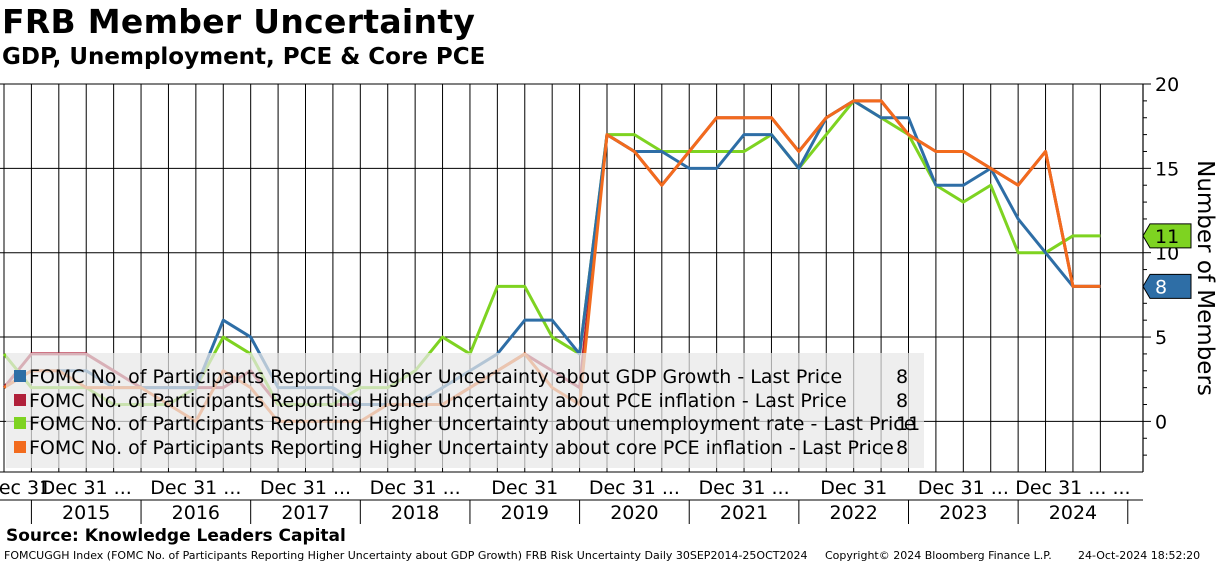 The height and width of the screenshot is (565, 1224). I want to click on x-year-label: 2015, so click(86, 513).